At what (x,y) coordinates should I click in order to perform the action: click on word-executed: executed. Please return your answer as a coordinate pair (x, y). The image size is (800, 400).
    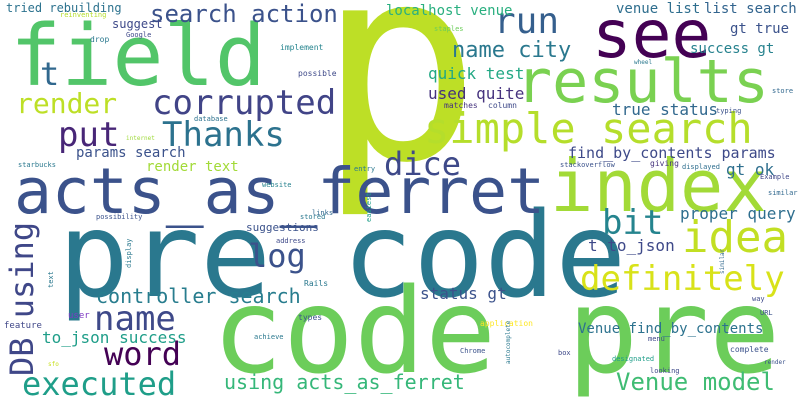
    Looking at the image, I should click on (99, 382).